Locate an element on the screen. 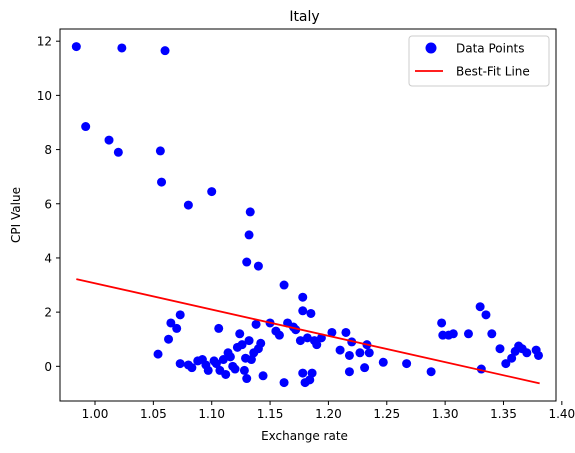 The height and width of the screenshot is (453, 575). x-tick-label: 1.10 is located at coordinates (211, 414).